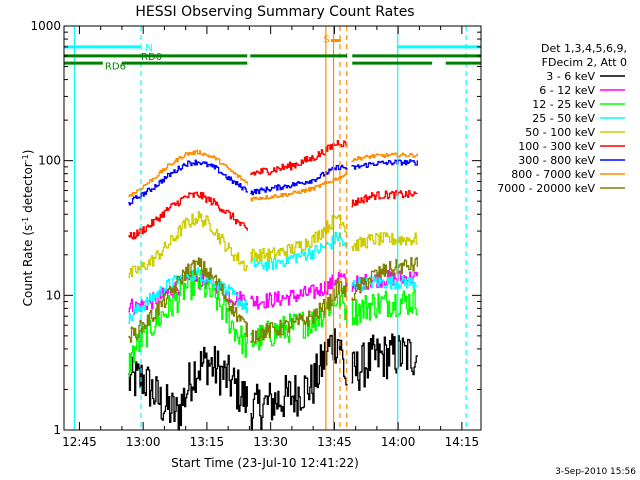 Image resolution: width=640 pixels, height=480 pixels. Describe the element at coordinates (143, 442) in the screenshot. I see `x-tick-label: 13:00` at that location.